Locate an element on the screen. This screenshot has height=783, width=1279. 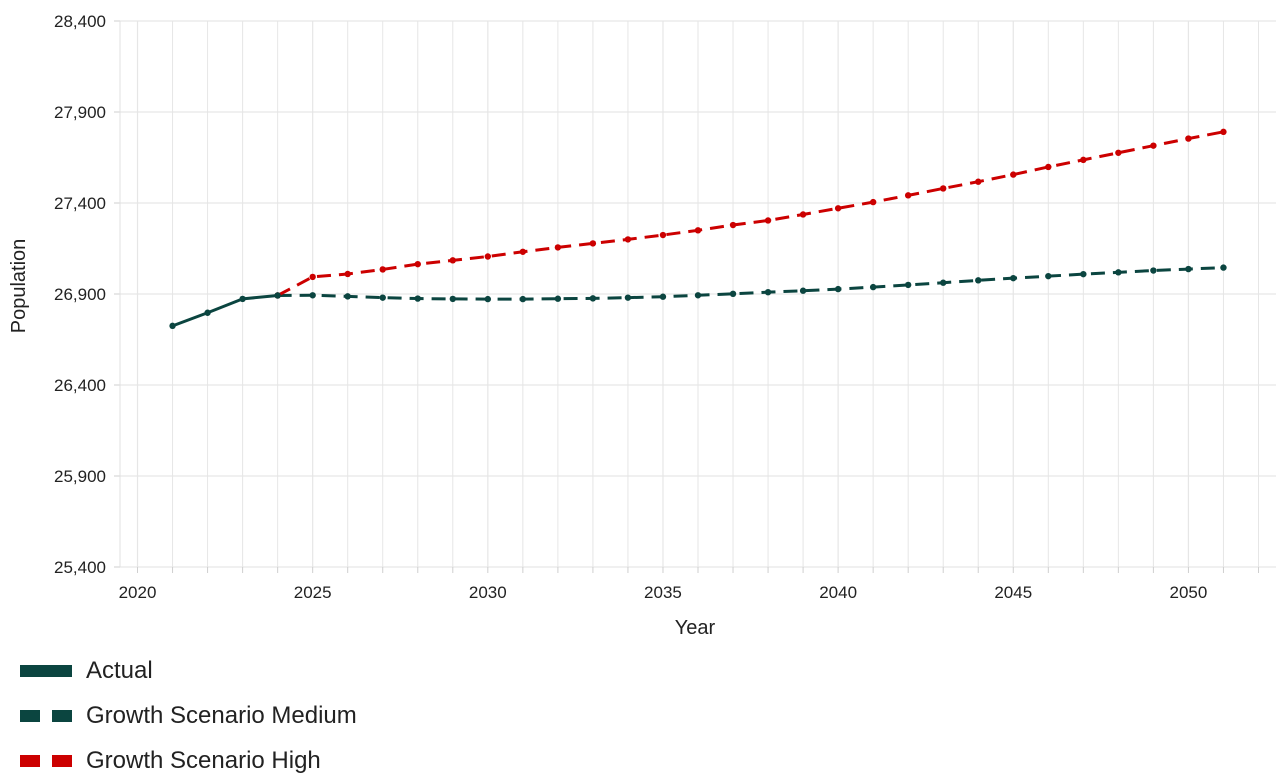
y-tick-label: 26,400 is located at coordinates (80, 385).